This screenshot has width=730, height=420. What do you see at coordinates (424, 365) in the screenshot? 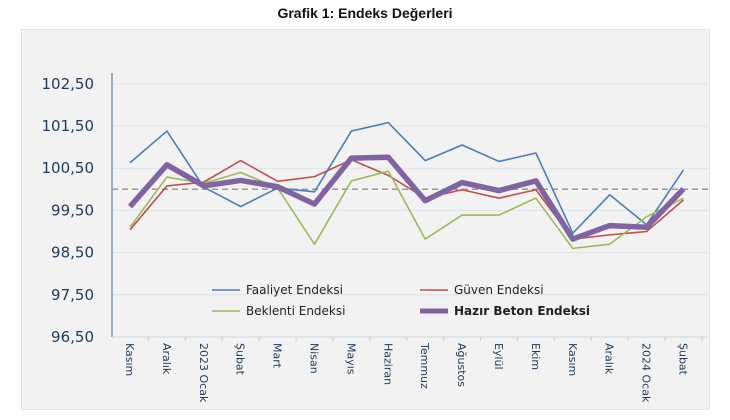
I see `x-tick-label: Temmuz` at bounding box center [424, 365].